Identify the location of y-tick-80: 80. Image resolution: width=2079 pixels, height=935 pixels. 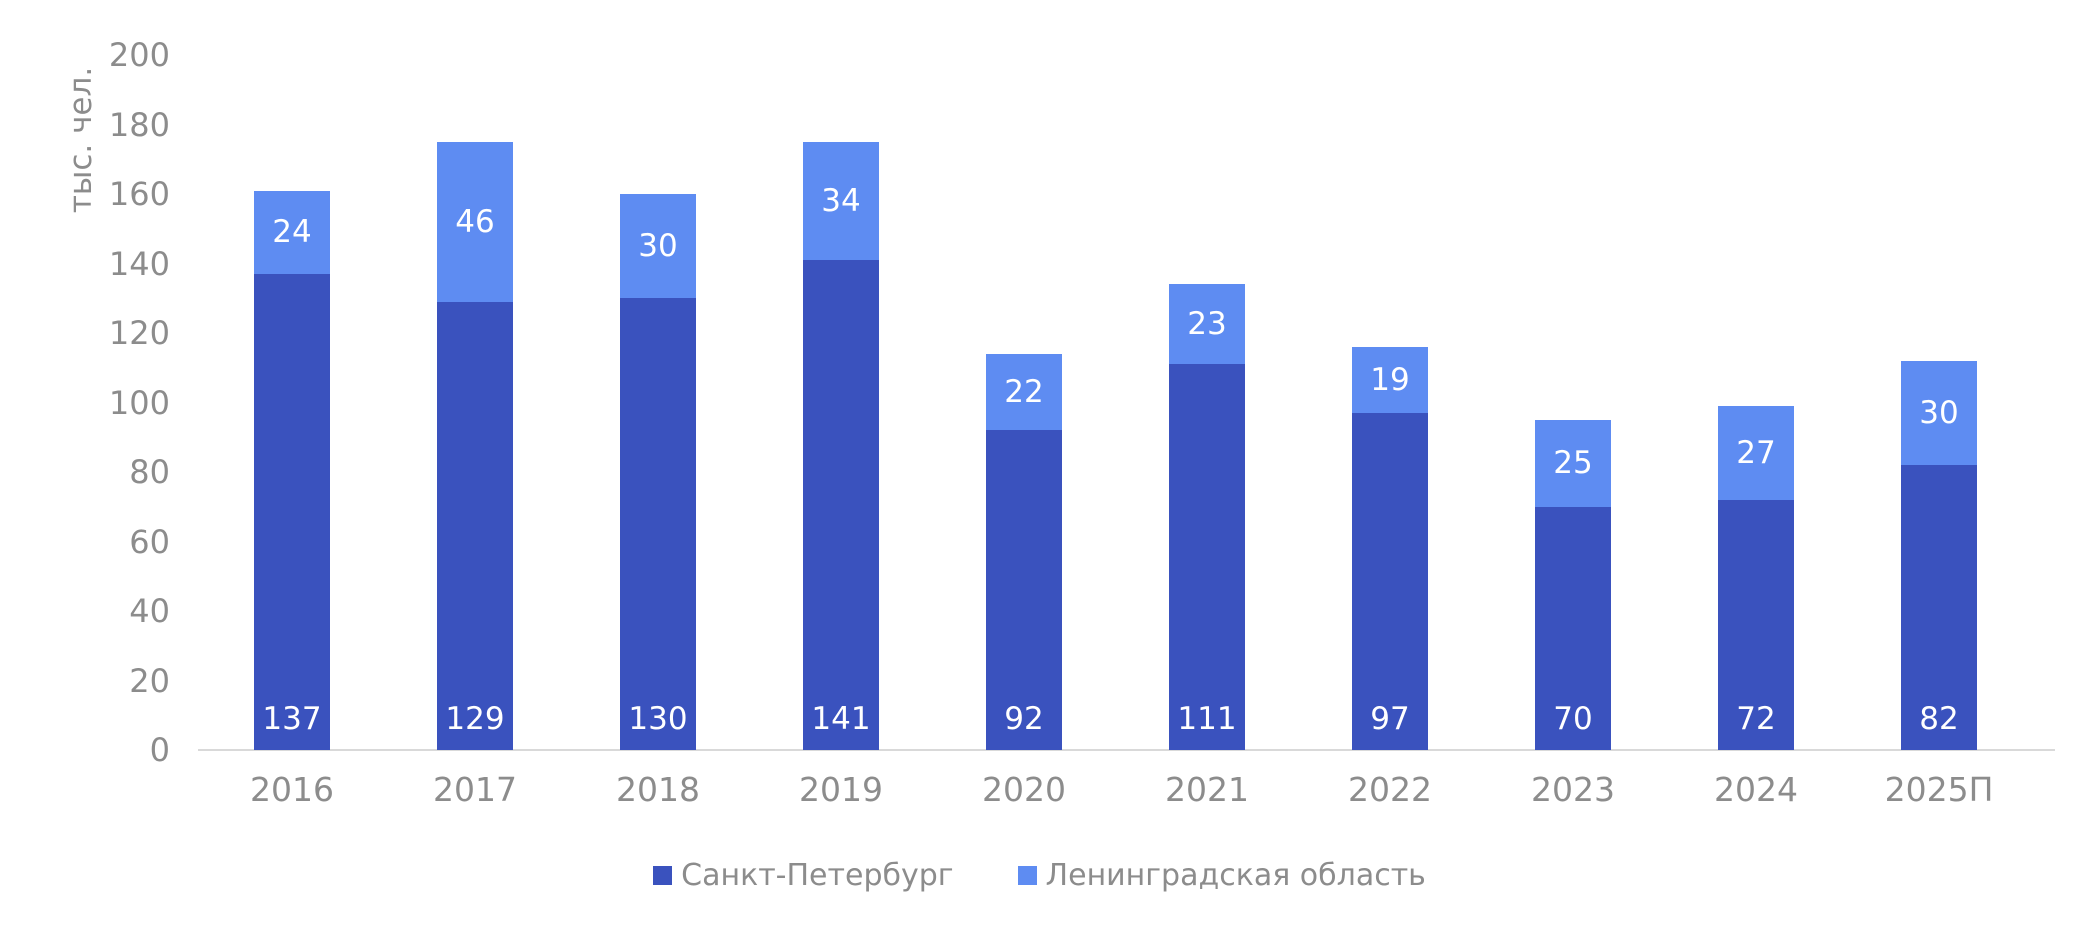
(149, 472).